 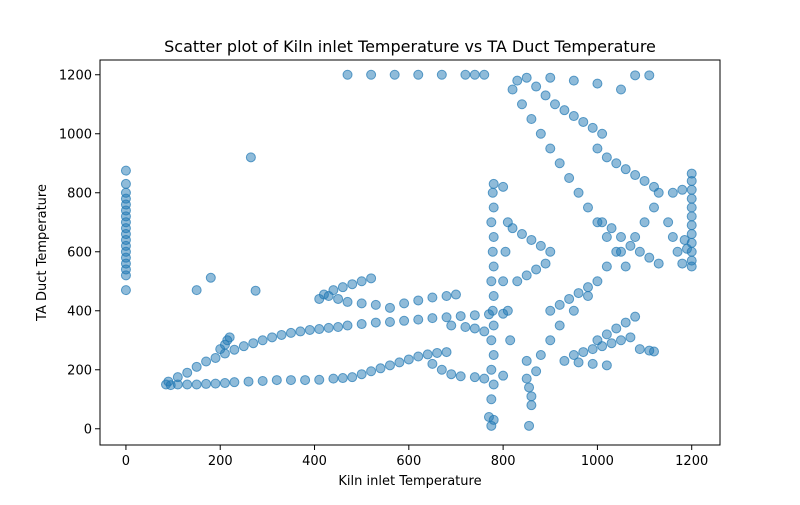 I want to click on x-tick-label: 0, so click(x=126, y=461).